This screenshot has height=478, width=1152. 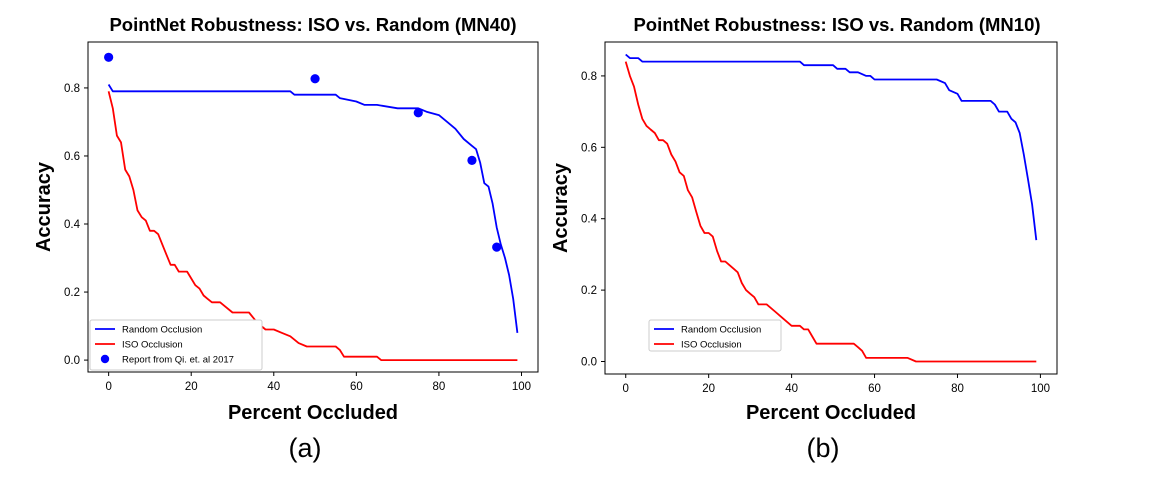 What do you see at coordinates (178, 360) in the screenshot?
I see `legend-label: Report from Qi. et. al 2017` at bounding box center [178, 360].